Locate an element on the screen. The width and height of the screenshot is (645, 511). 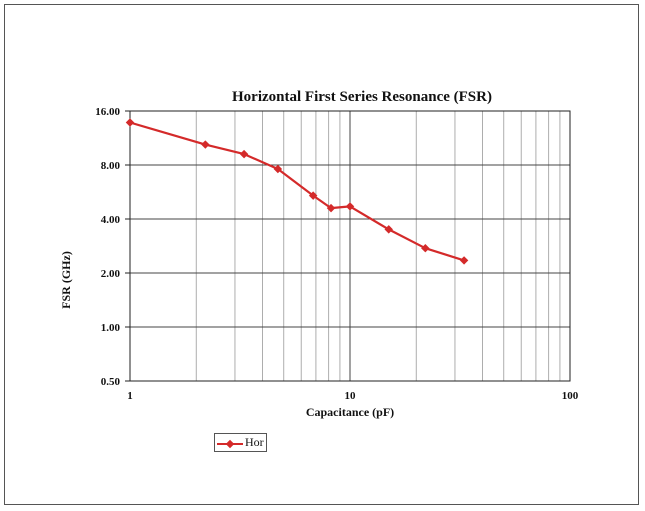
y-tick-label: 0.50 is located at coordinates (111, 382).